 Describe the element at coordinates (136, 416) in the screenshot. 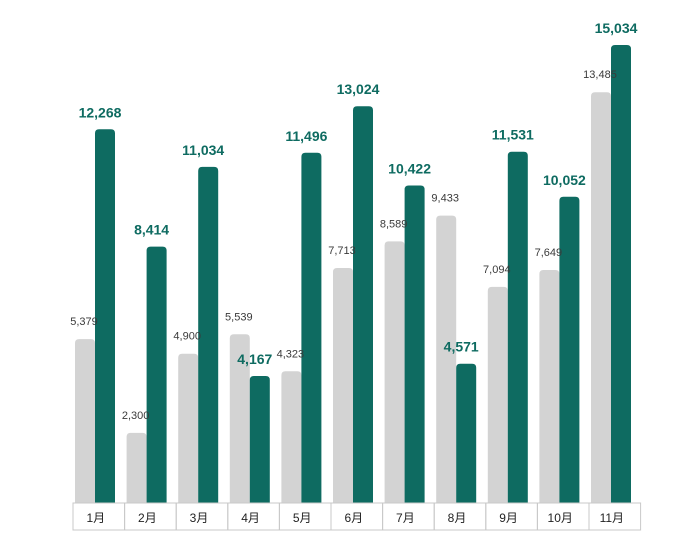

I see `value-label-series1-2: 2,300` at that location.